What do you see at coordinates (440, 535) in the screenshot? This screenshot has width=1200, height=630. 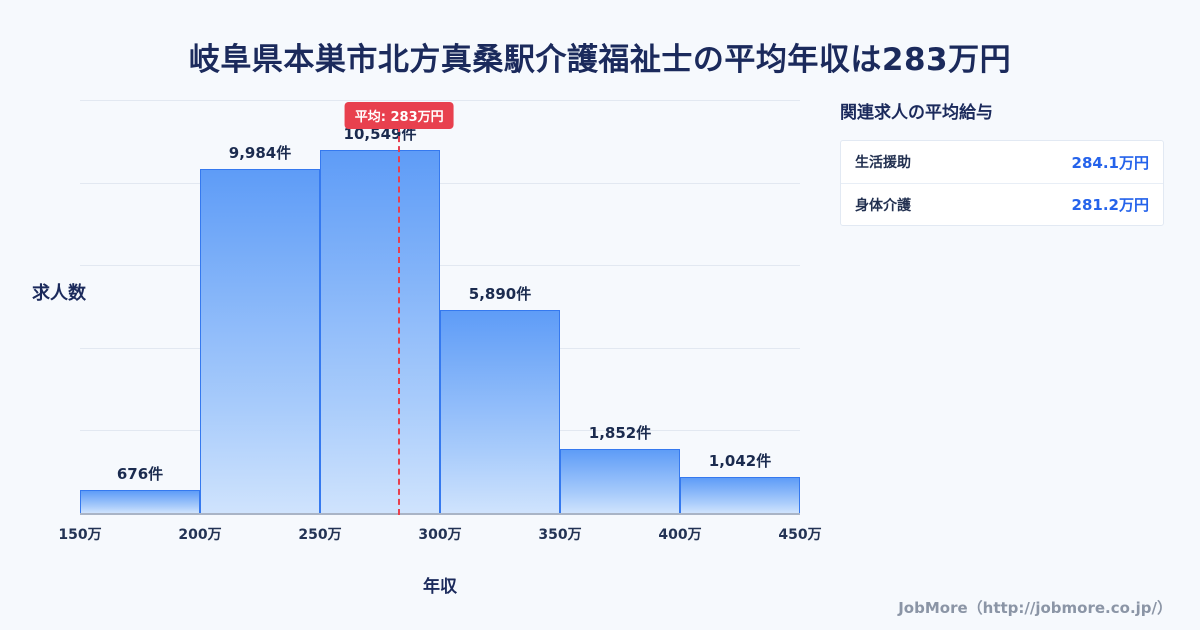 I see `x-tick-label: 300万` at bounding box center [440, 535].